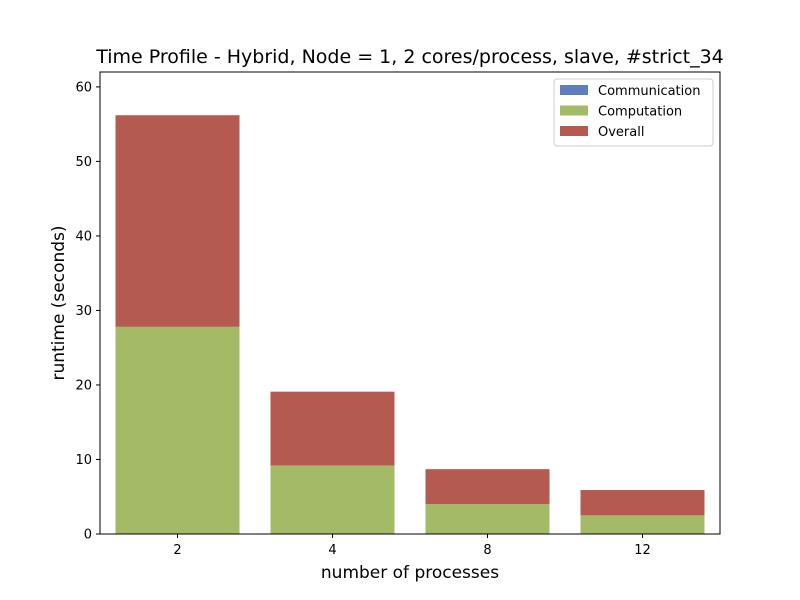 The image size is (800, 600). What do you see at coordinates (59, 302) in the screenshot?
I see `y-axis-label: runtime (seconds)` at bounding box center [59, 302].